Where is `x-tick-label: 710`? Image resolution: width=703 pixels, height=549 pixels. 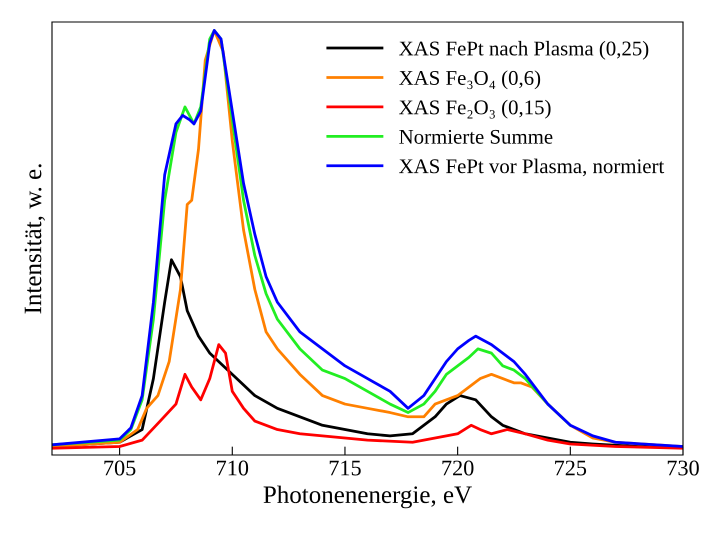 x-tick-label: 710 is located at coordinates (232, 468).